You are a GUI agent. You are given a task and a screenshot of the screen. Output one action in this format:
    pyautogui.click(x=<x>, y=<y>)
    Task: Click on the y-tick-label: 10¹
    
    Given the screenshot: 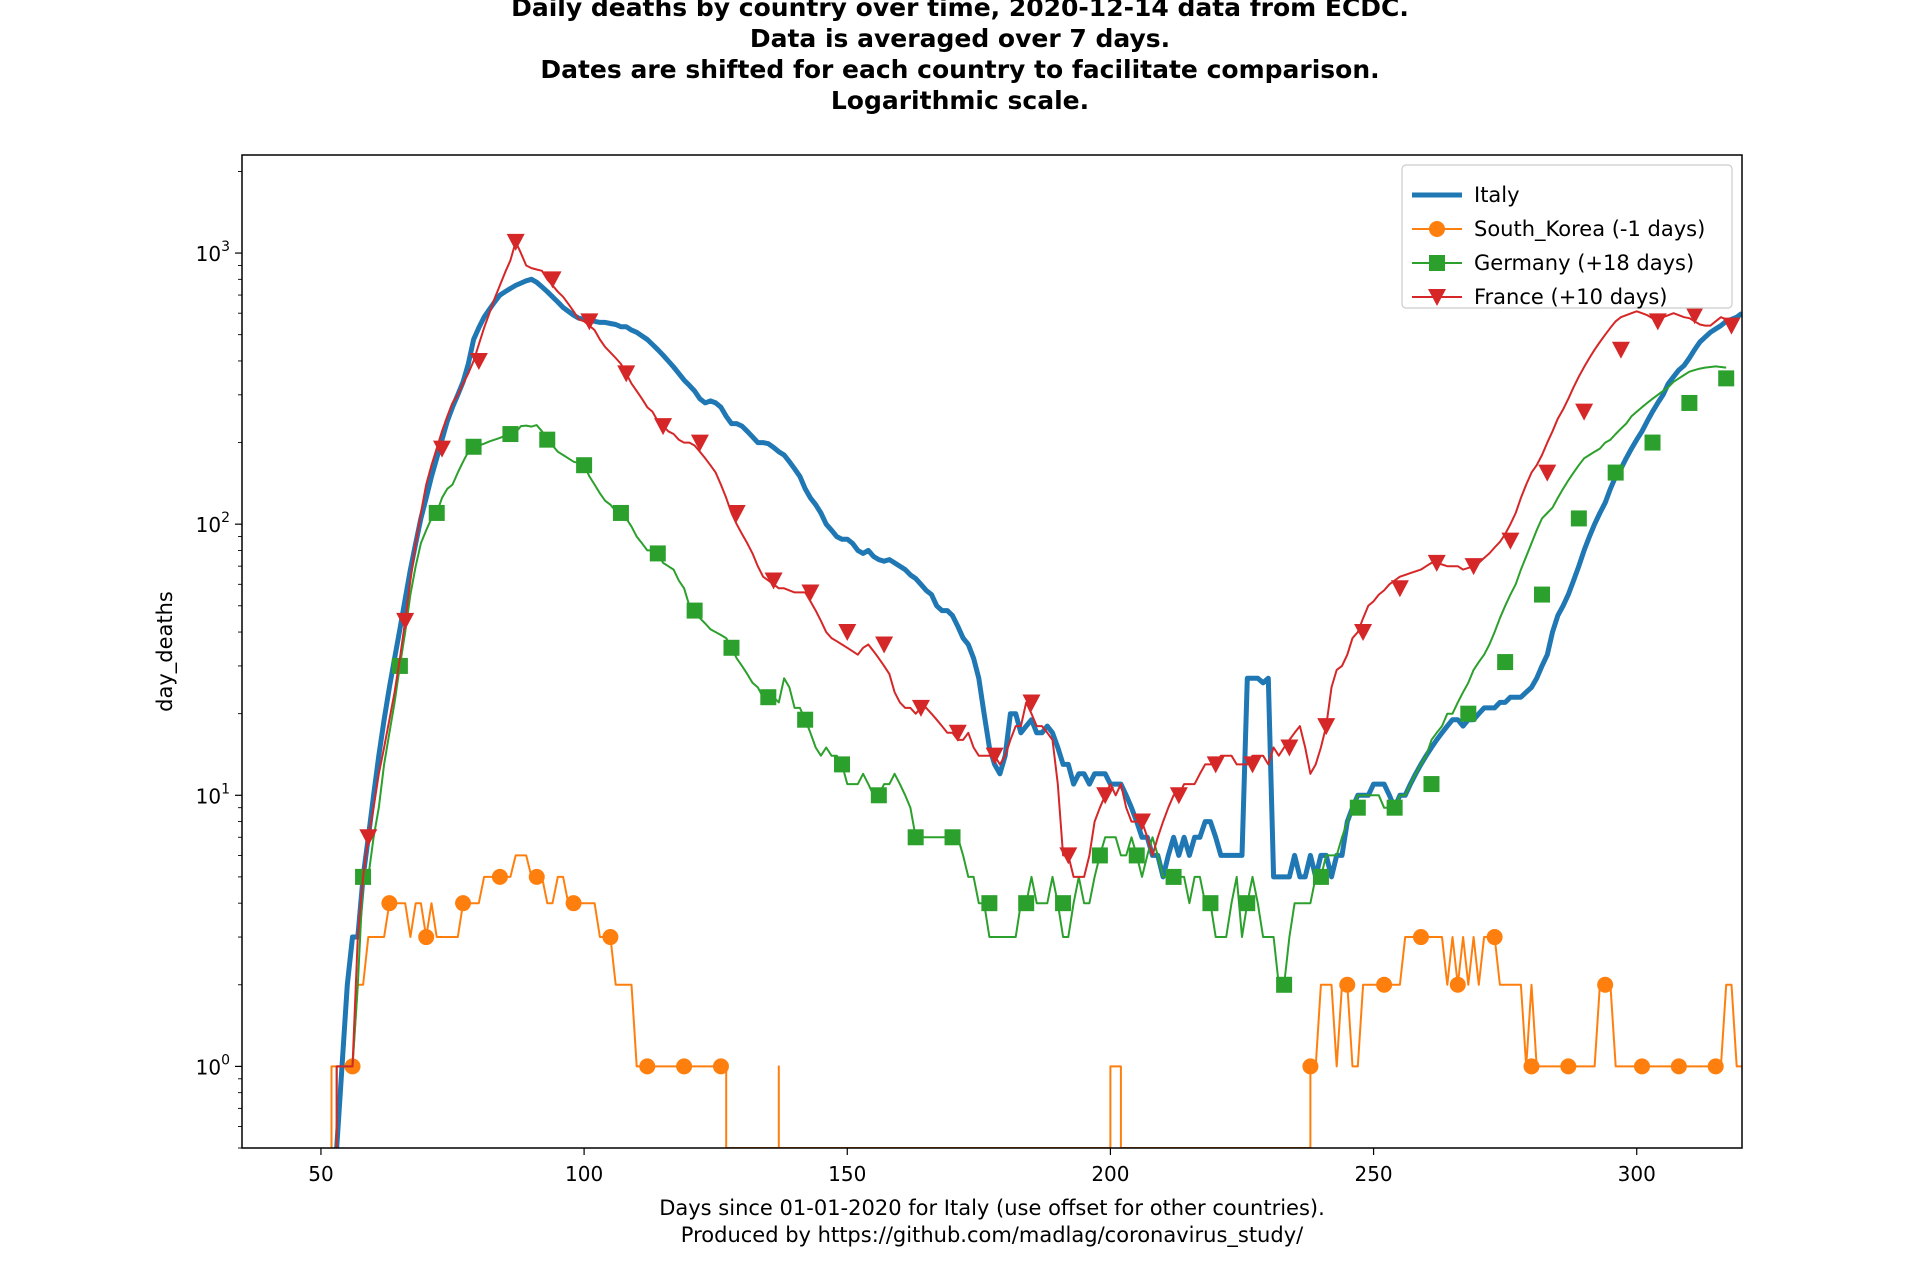 What is the action you would take?
    pyautogui.click(x=213, y=794)
    